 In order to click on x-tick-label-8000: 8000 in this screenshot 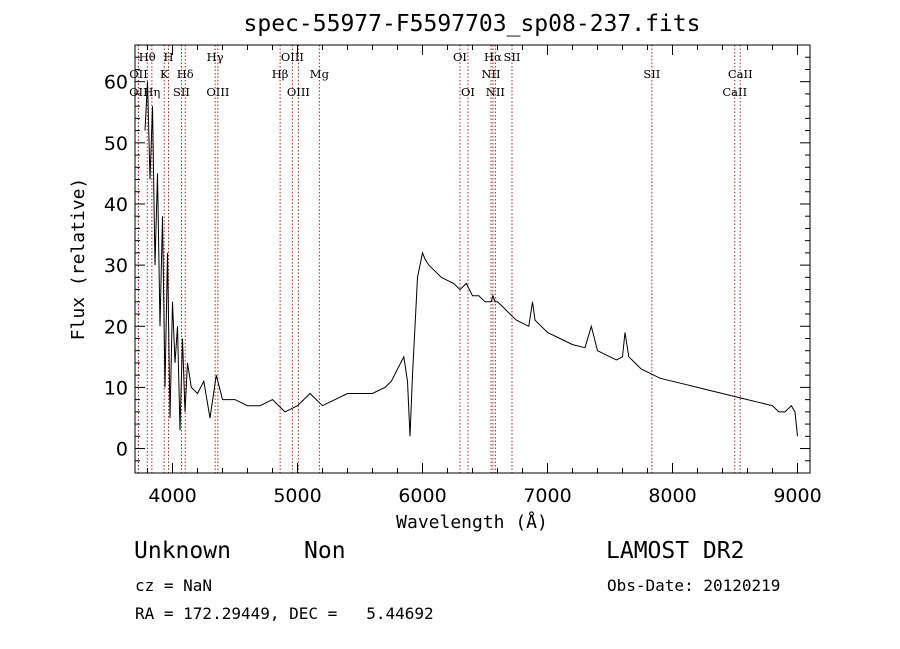, I will do `click(672, 496)`.